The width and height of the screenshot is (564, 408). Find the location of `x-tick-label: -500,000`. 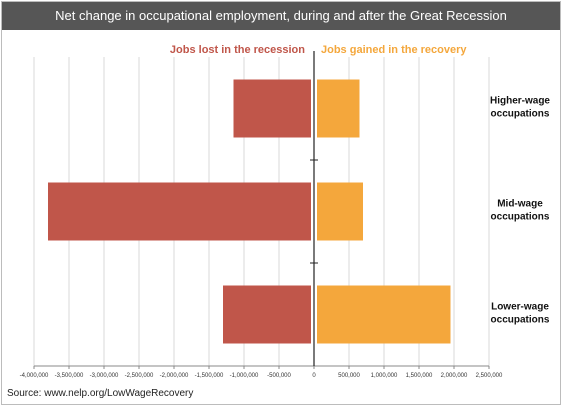

x-tick-label: -500,000 is located at coordinates (279, 376).